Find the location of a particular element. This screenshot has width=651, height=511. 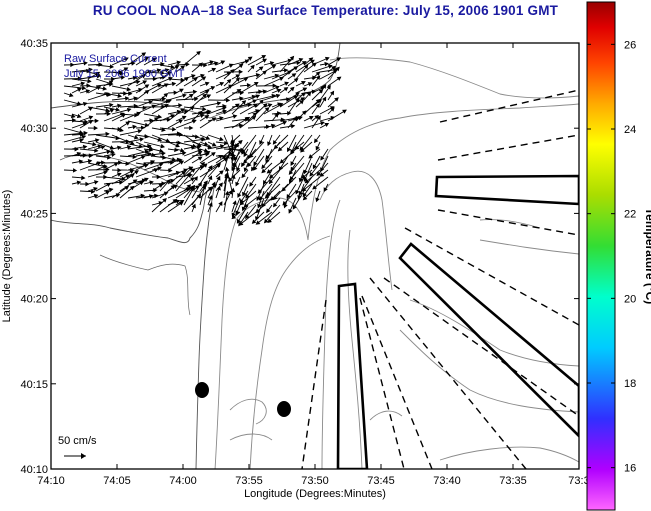

x-tick-label: 74:10 is located at coordinates (51, 481).